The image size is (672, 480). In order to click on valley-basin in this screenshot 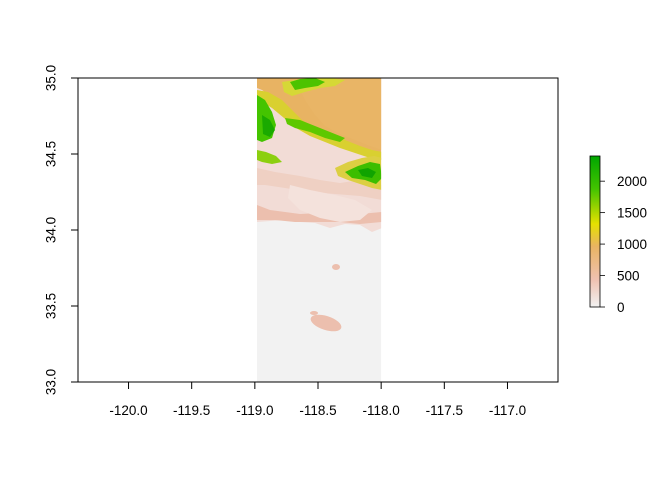, I will do `click(330, 203)`.